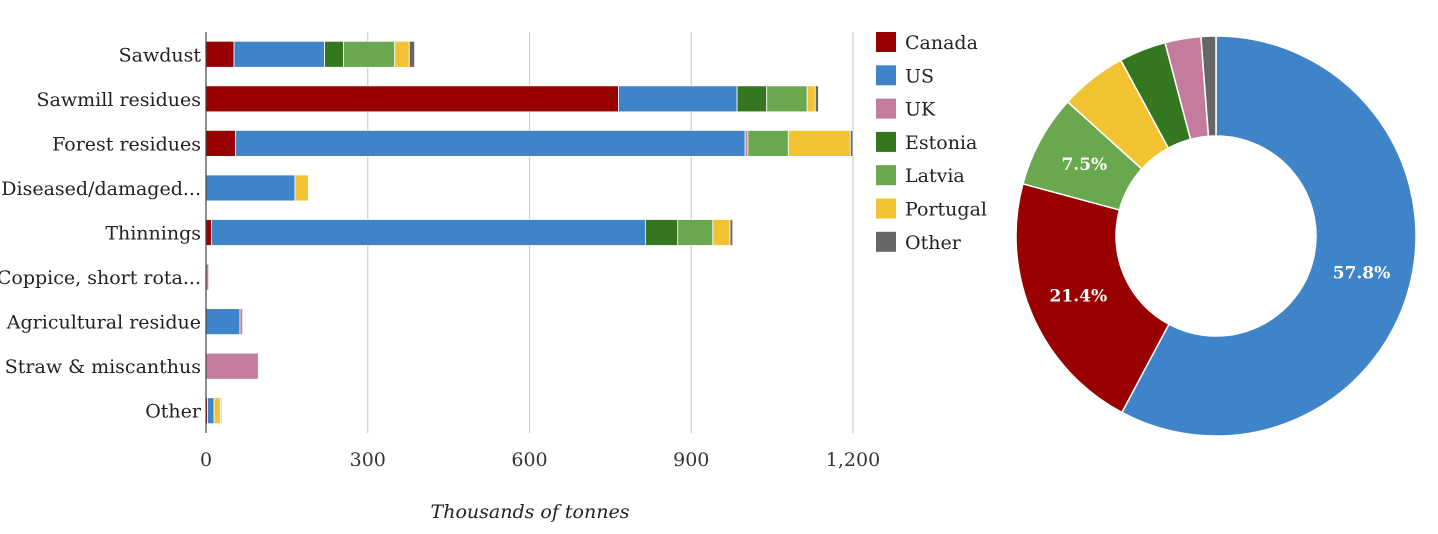  What do you see at coordinates (160, 55) in the screenshot?
I see `category-label: Sawdust` at bounding box center [160, 55].